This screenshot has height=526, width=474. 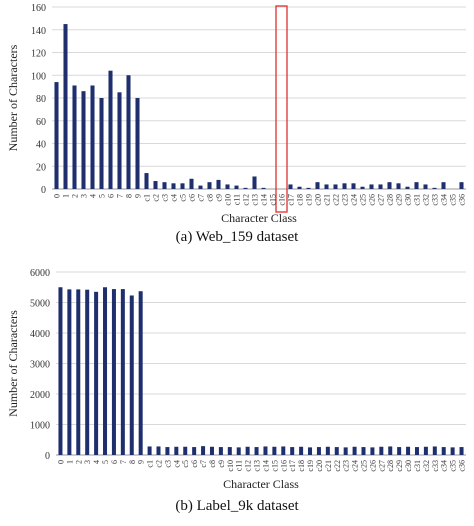 What do you see at coordinates (41, 122) in the screenshot?
I see `y-tick-label: 60` at bounding box center [41, 122].